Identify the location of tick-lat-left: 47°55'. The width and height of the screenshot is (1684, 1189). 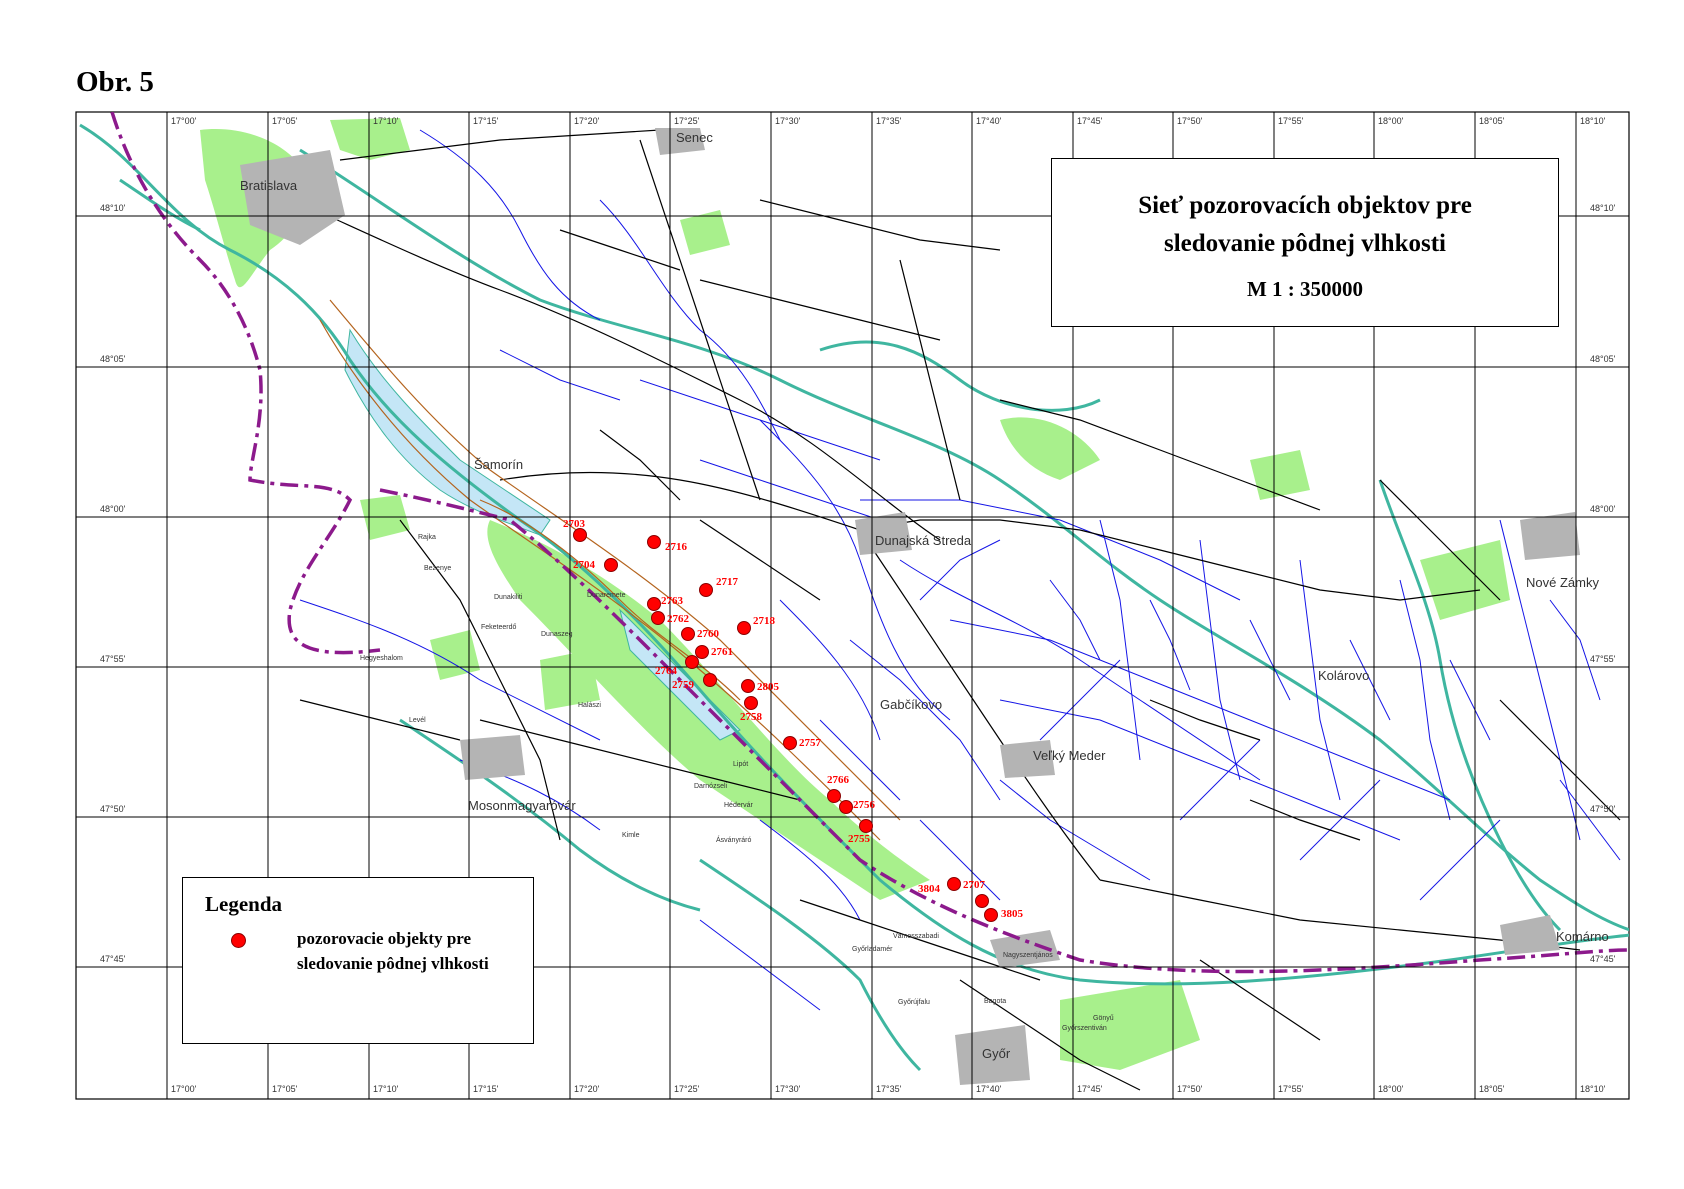
(113, 659).